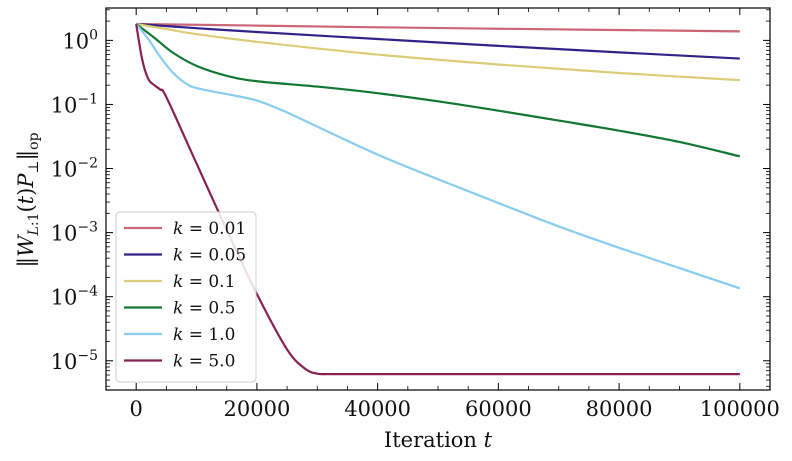 The width and height of the screenshot is (792, 461). I want to click on legend-label: k = 0.05, so click(209, 256).